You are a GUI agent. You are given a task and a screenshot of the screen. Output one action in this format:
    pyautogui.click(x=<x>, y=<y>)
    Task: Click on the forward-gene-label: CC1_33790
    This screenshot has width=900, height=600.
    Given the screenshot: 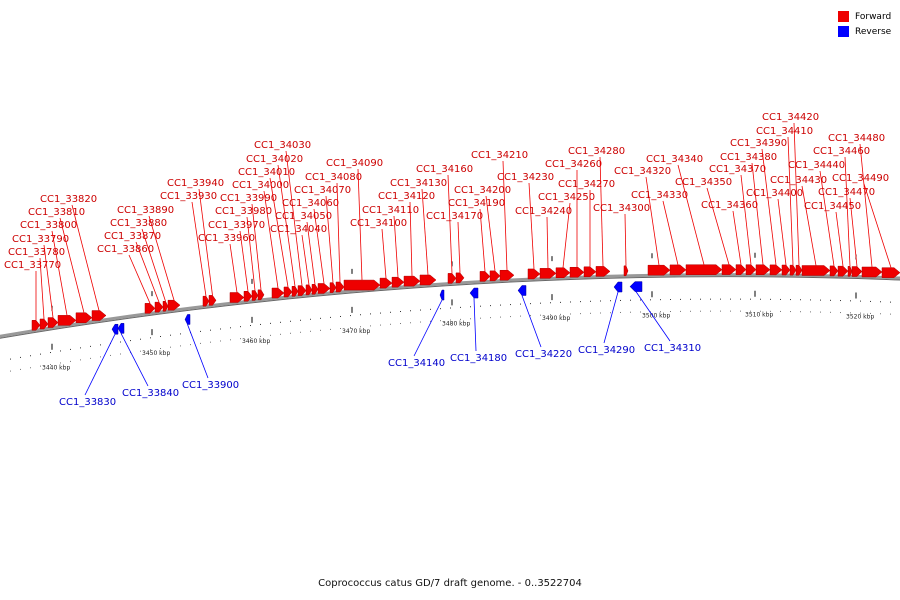 What is the action you would take?
    pyautogui.click(x=40, y=239)
    